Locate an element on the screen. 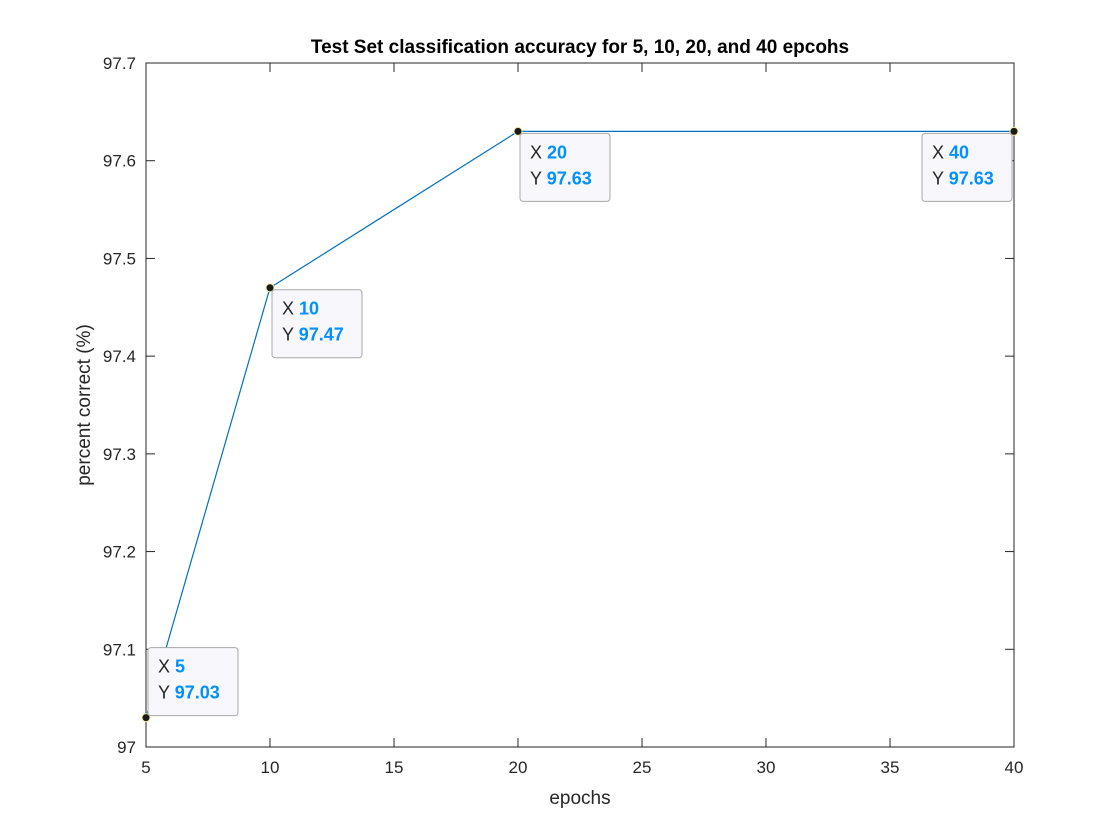  datatip: X 40Y 97.63 is located at coordinates (967, 167).